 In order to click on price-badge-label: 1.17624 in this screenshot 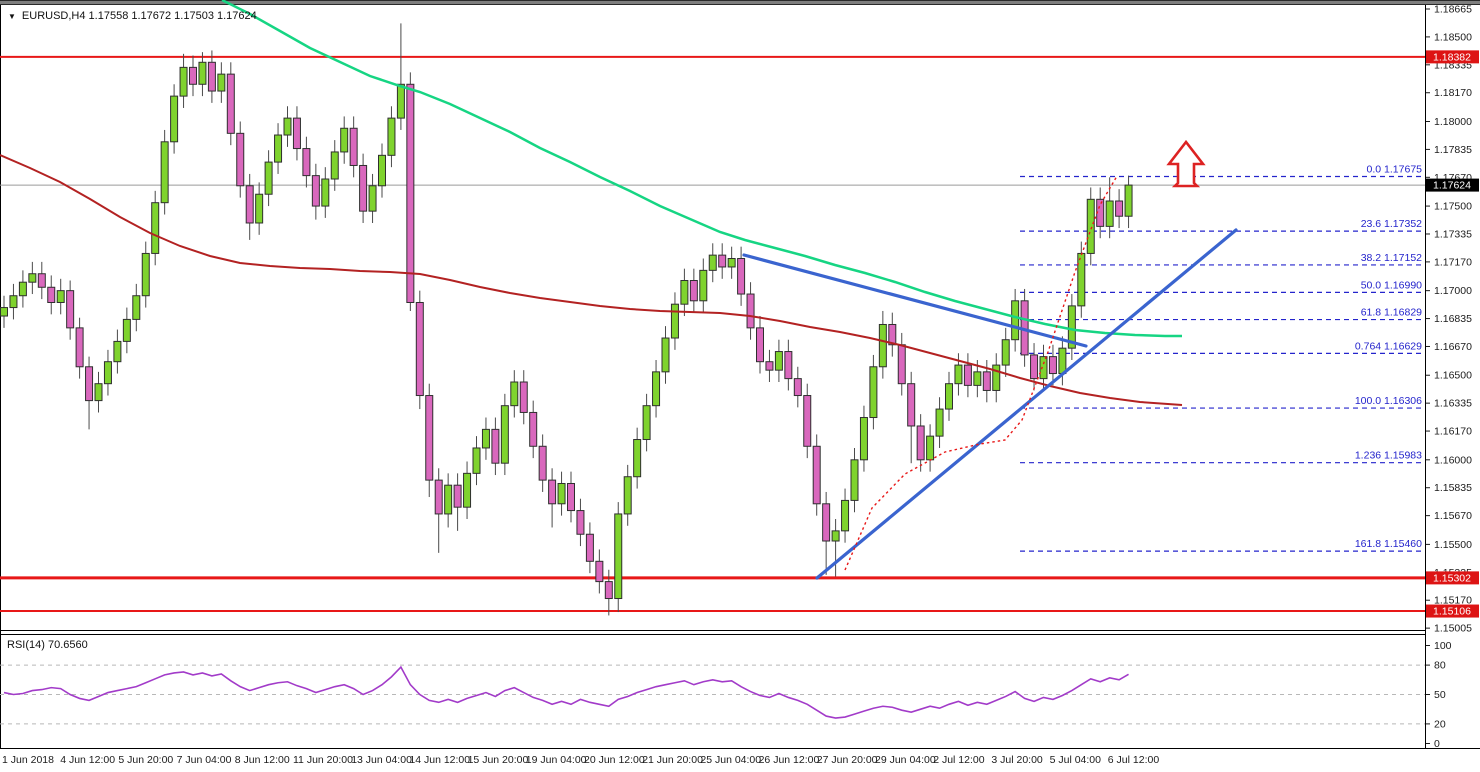, I will do `click(1452, 186)`.